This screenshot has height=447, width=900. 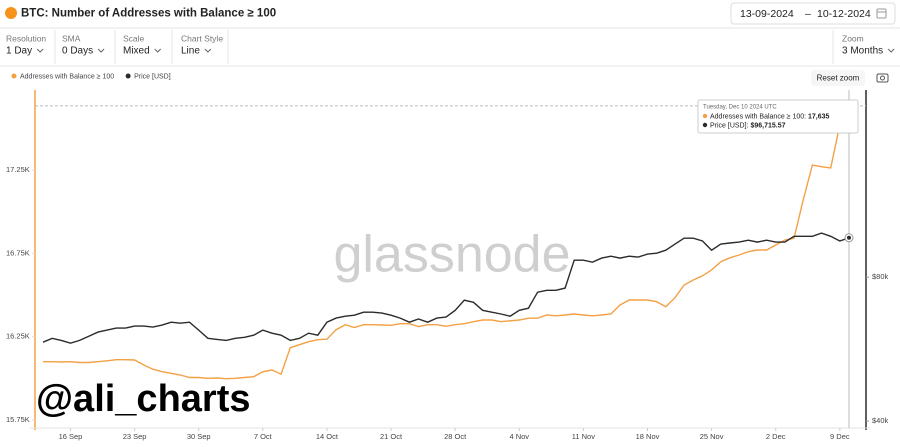 I want to click on tooltip-date: Tuesday, Dec 10 2024 UTC, so click(x=740, y=108).